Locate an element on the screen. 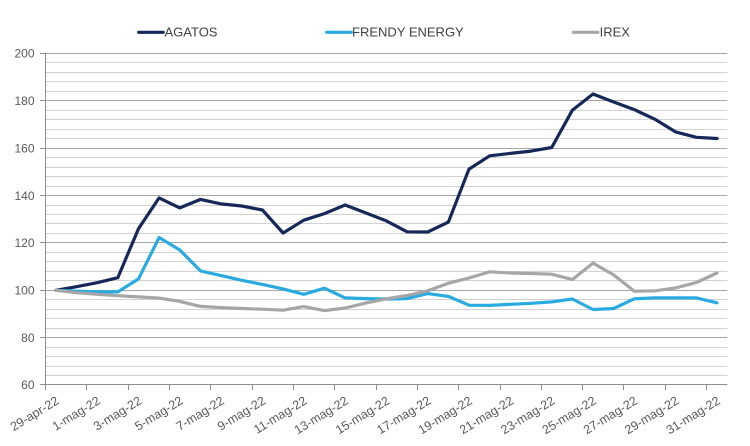 This screenshot has width=750, height=446. svg-text: IREX is located at coordinates (615, 32).